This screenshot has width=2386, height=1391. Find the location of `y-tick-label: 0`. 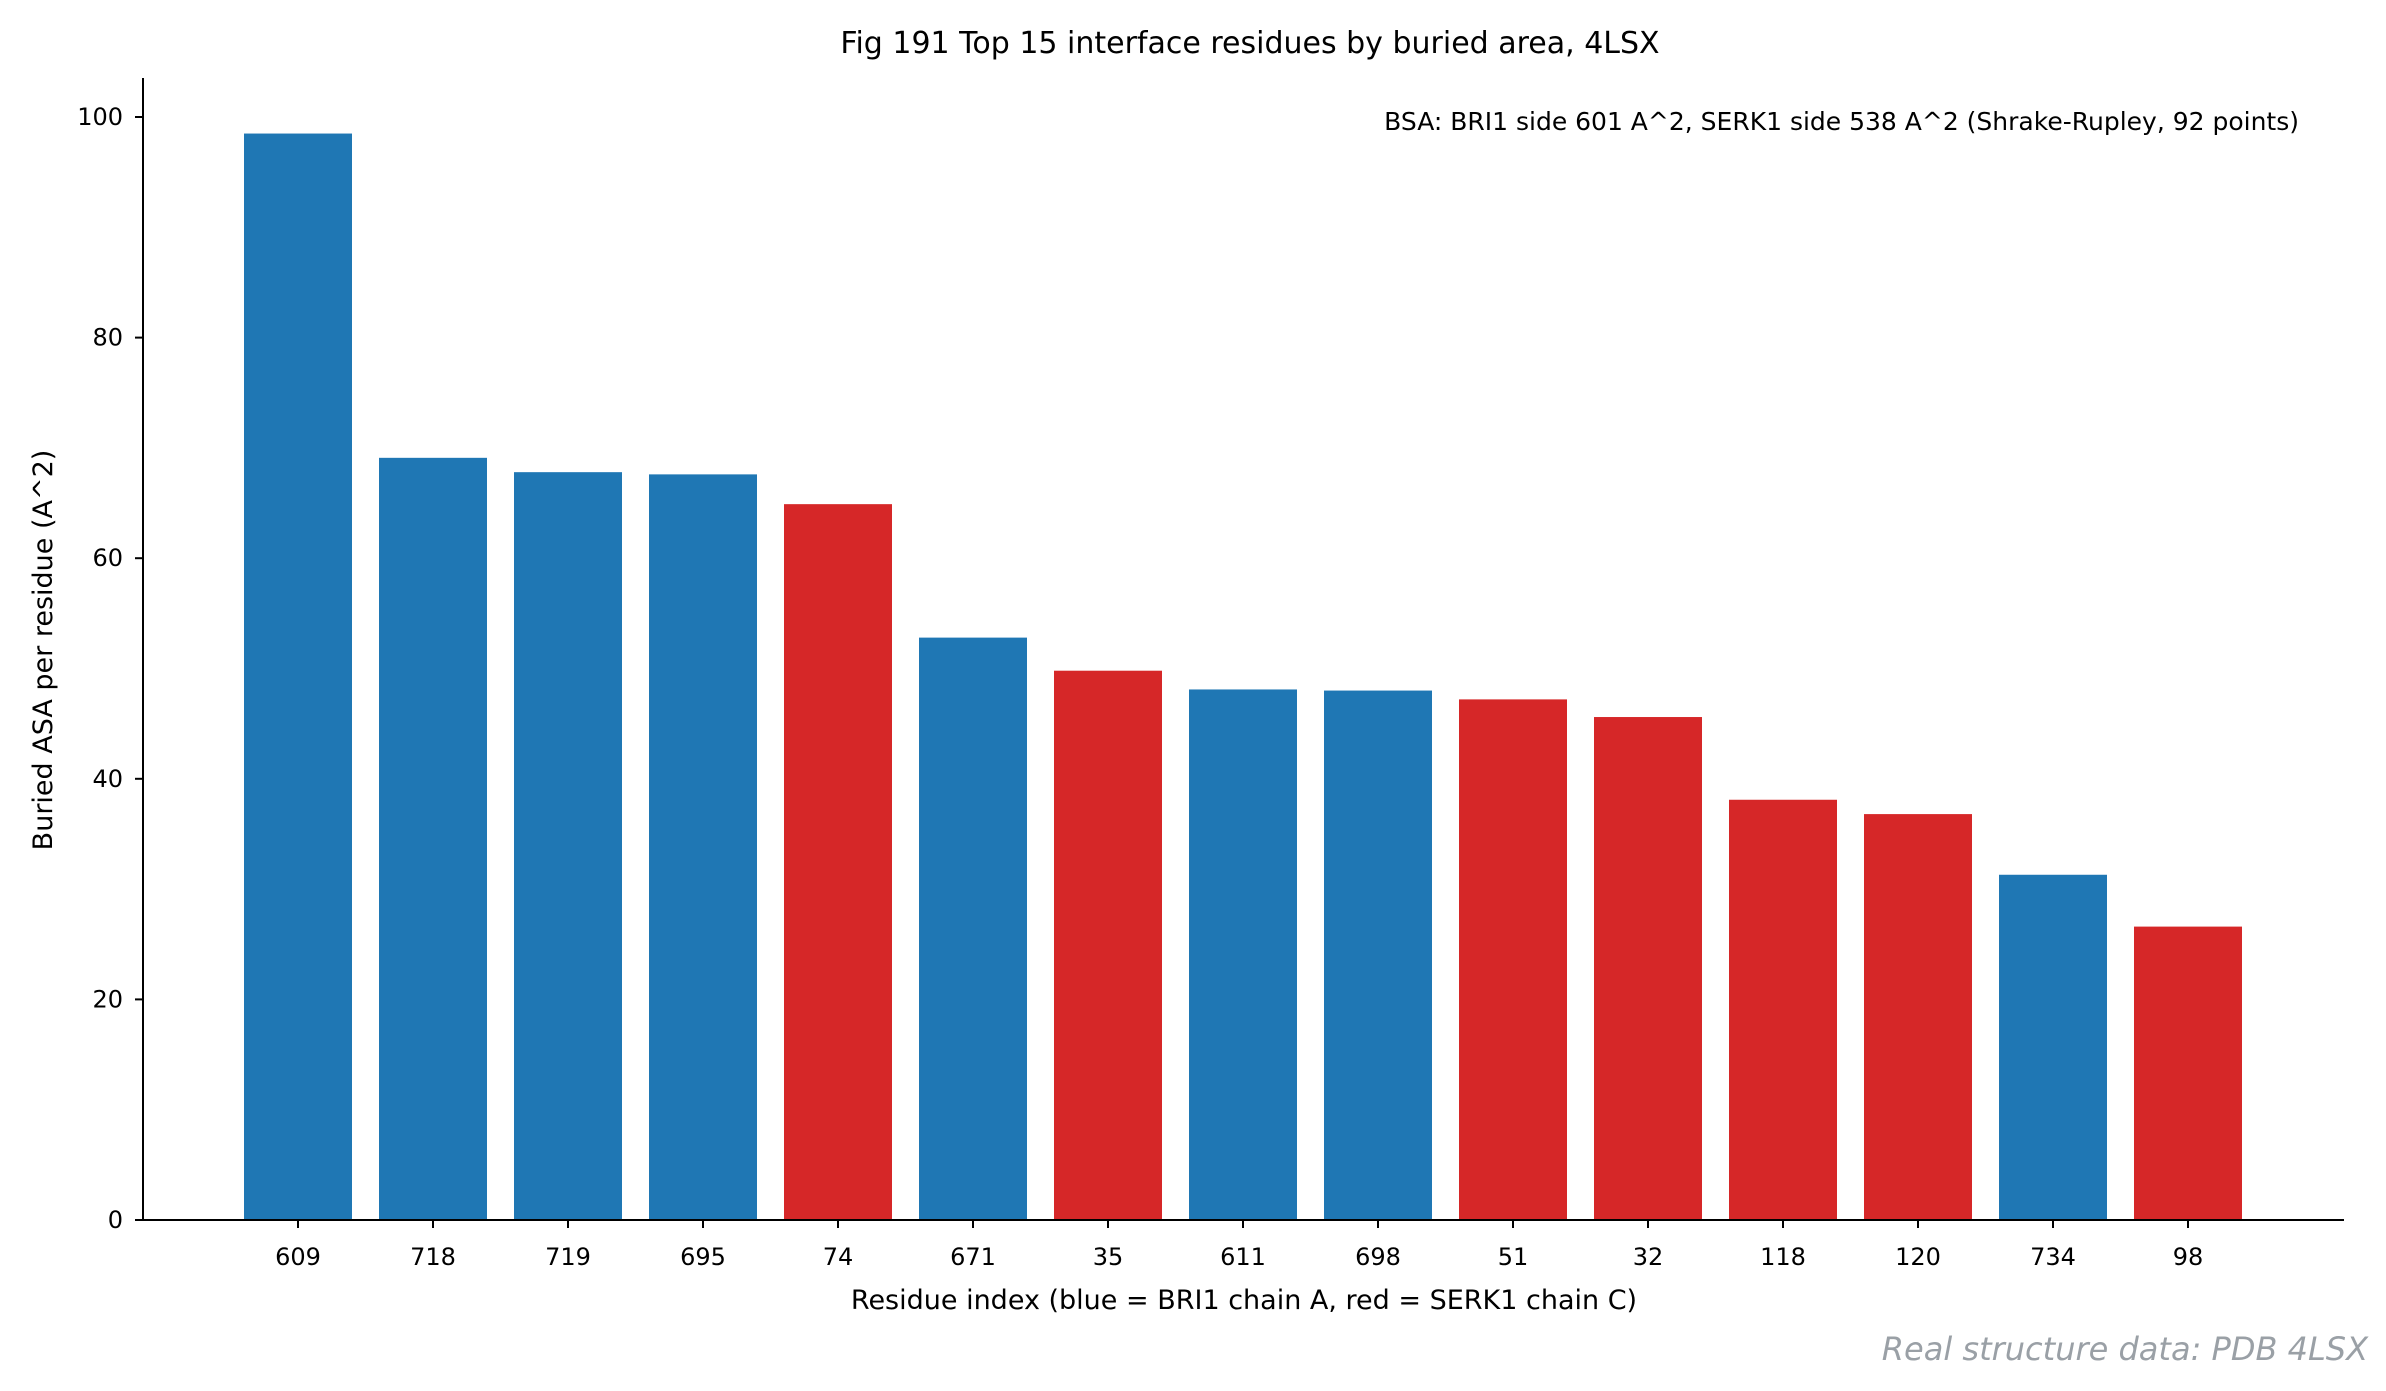

y-tick-label: 0 is located at coordinates (115, 1220).